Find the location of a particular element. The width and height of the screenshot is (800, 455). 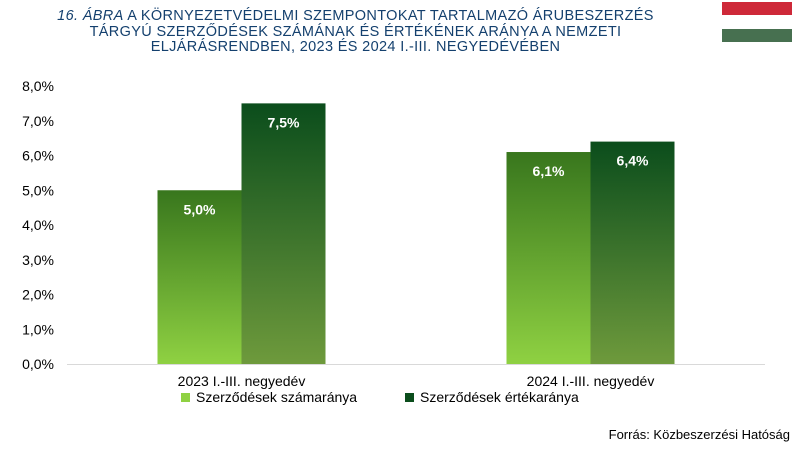

legend-item-series-2: Szerződések értékaránya is located at coordinates (492, 397).